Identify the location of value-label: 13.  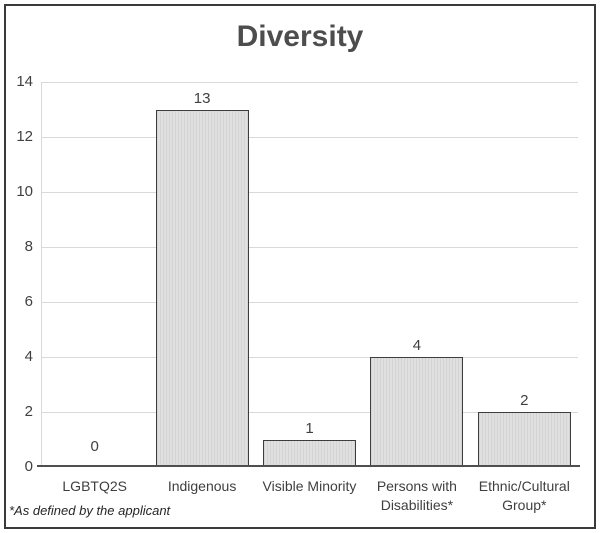
(202, 98).